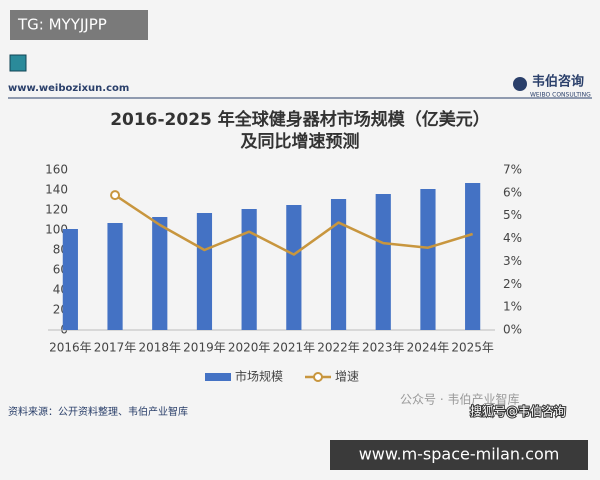 Image resolution: width=600 pixels, height=480 pixels. What do you see at coordinates (512, 192) in the screenshot?
I see `y2-tick-label: 6%` at bounding box center [512, 192].